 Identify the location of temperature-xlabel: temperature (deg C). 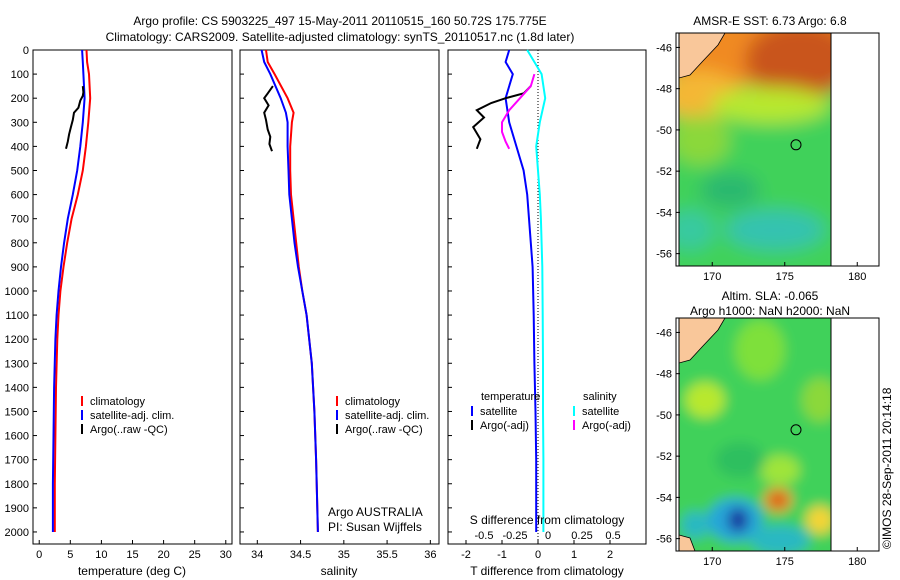
(132, 571).